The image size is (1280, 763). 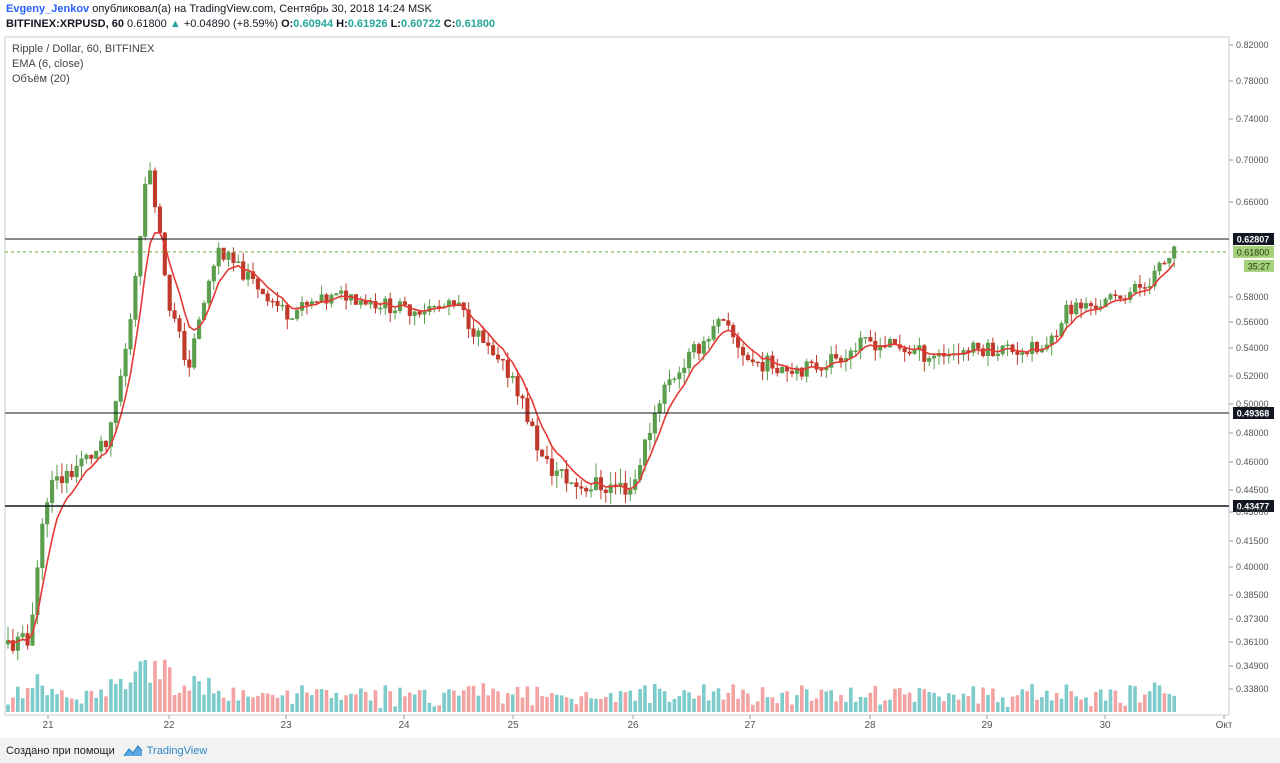 What do you see at coordinates (133, 751) in the screenshot?
I see `tradingview-logo-icon` at bounding box center [133, 751].